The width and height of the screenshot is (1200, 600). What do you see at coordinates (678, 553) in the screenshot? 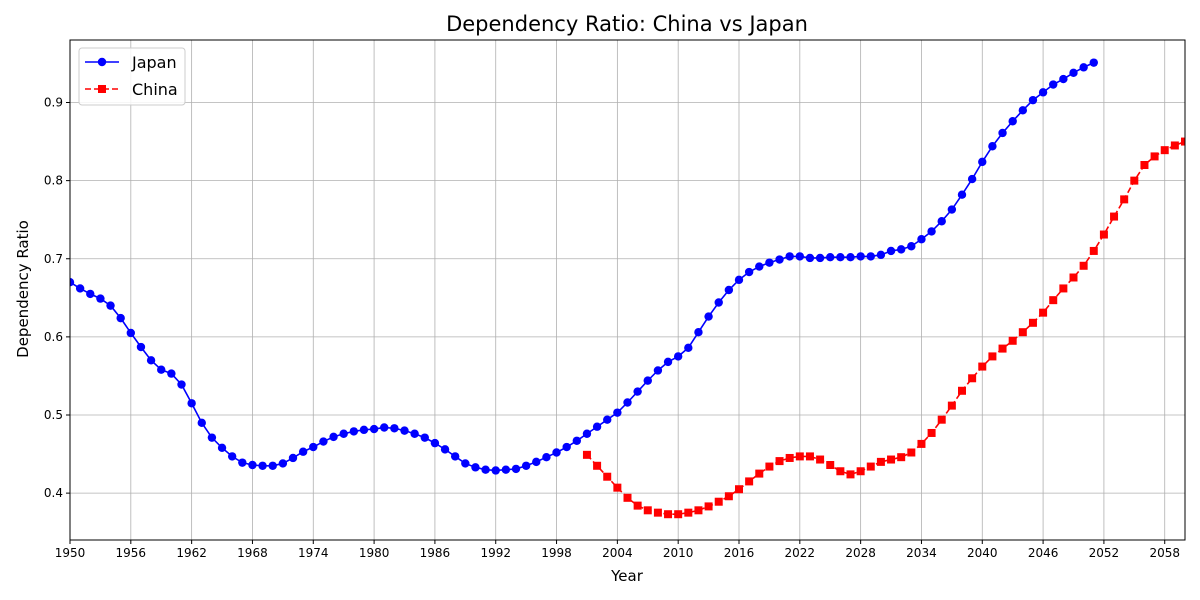
I see `x-tick-label: 2010` at bounding box center [678, 553].